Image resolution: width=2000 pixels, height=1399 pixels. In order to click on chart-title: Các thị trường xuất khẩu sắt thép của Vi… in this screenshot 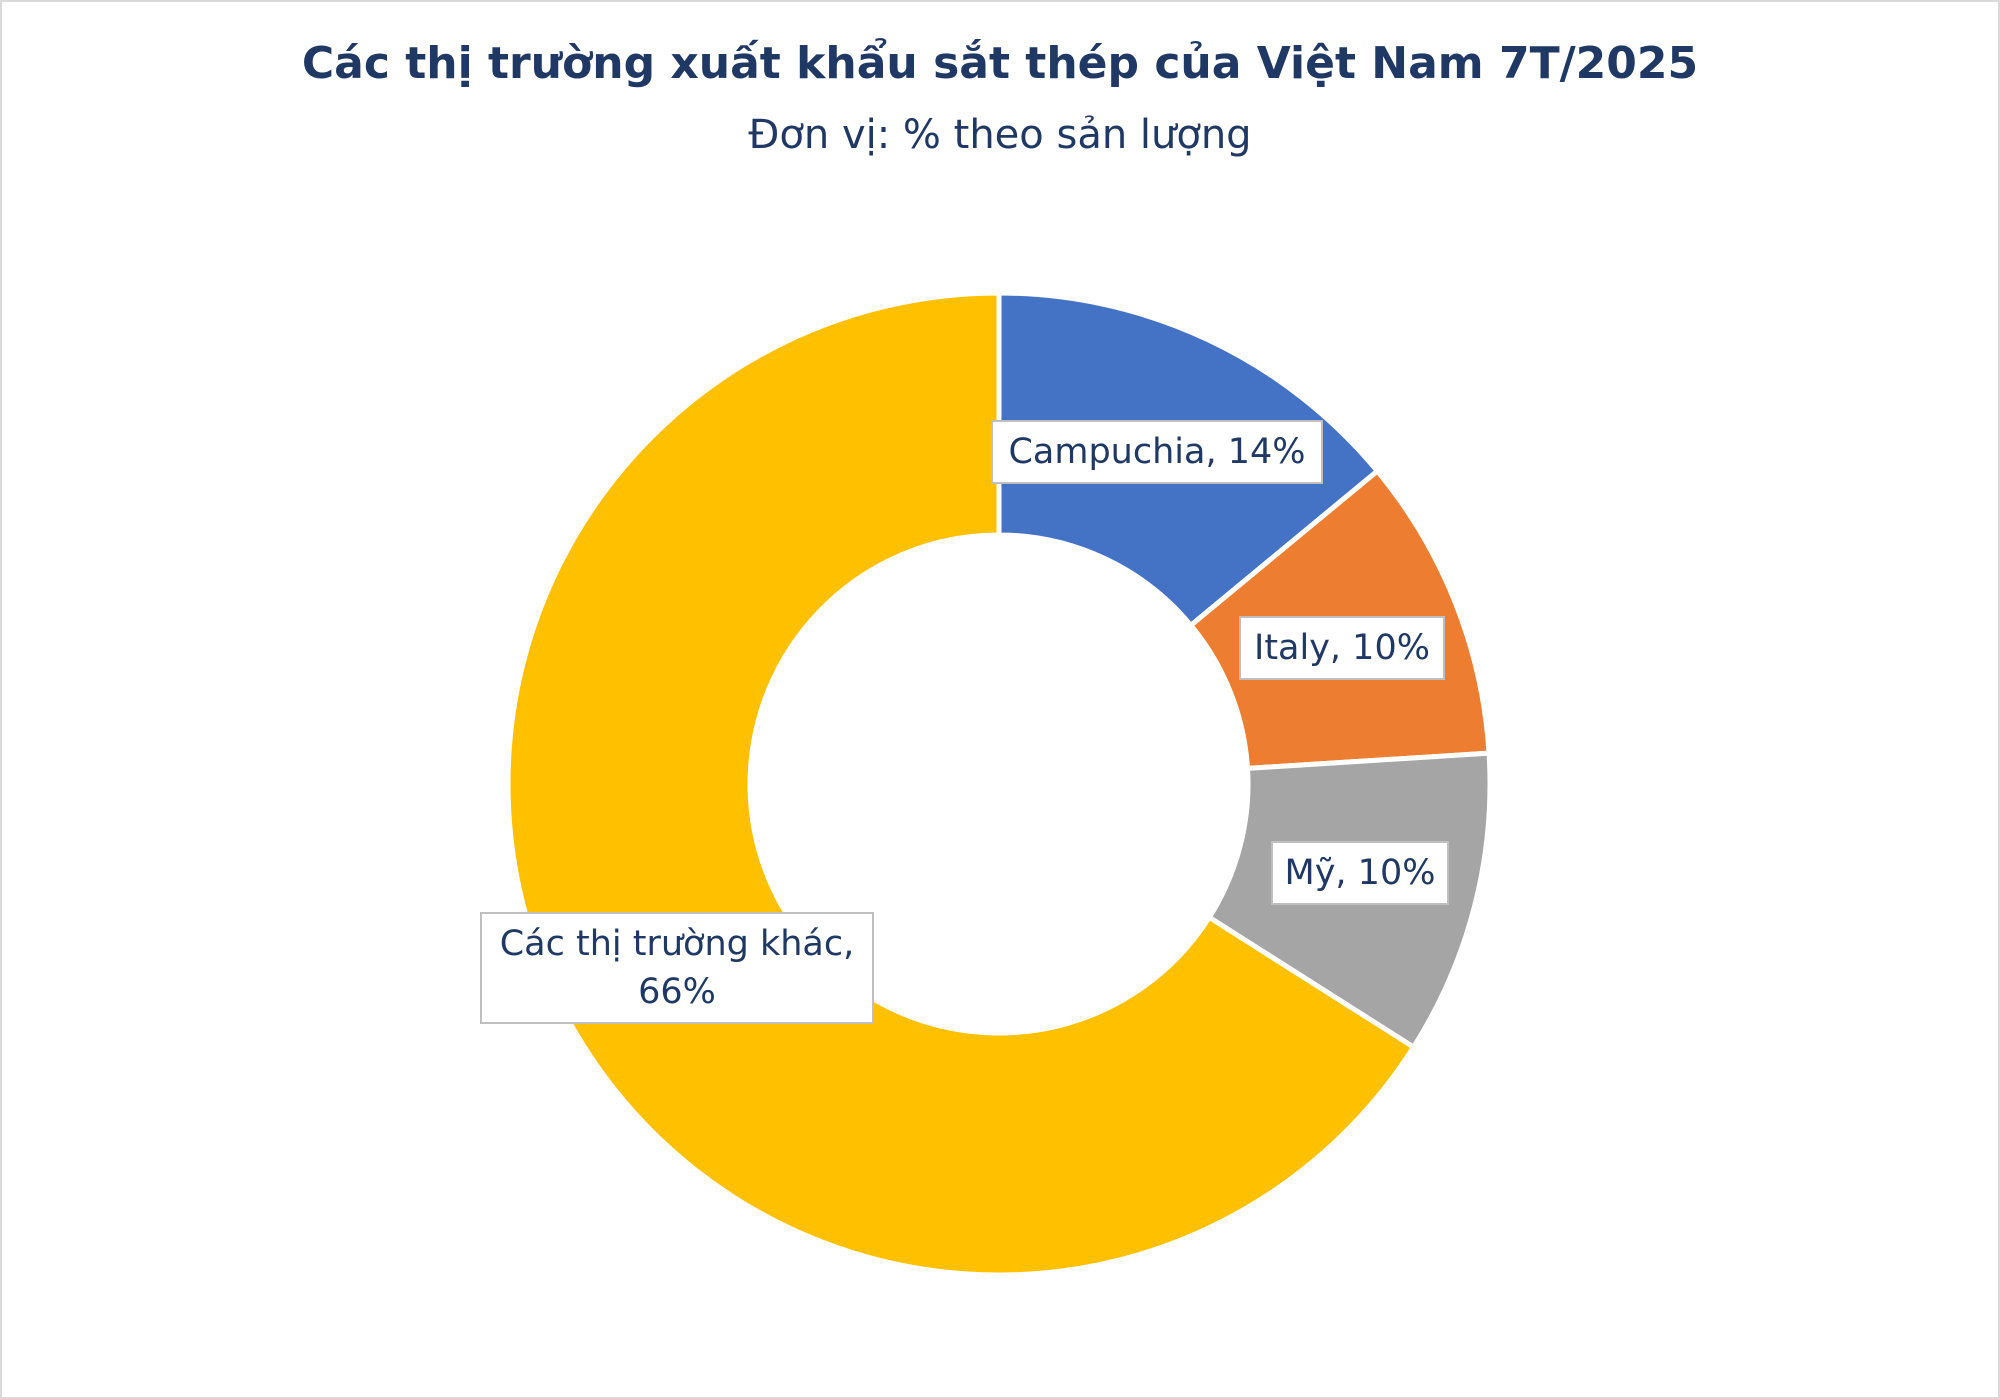, I will do `click(1000, 63)`.